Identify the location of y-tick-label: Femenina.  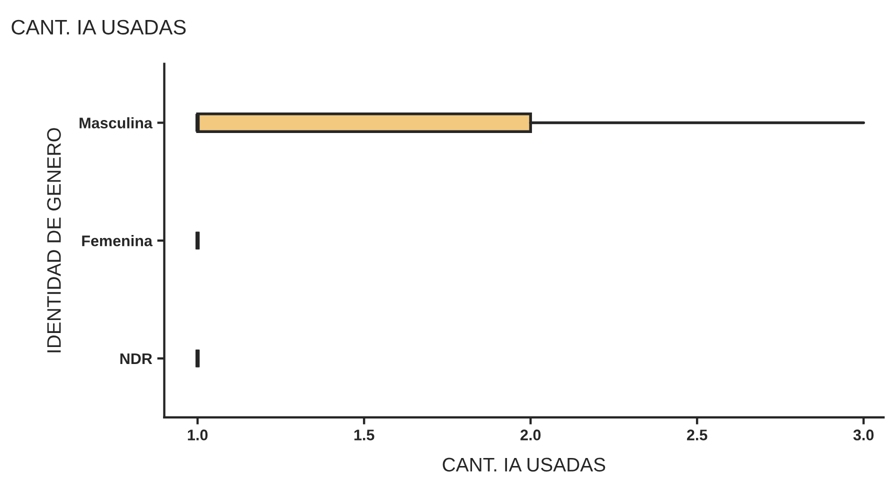
(117, 240).